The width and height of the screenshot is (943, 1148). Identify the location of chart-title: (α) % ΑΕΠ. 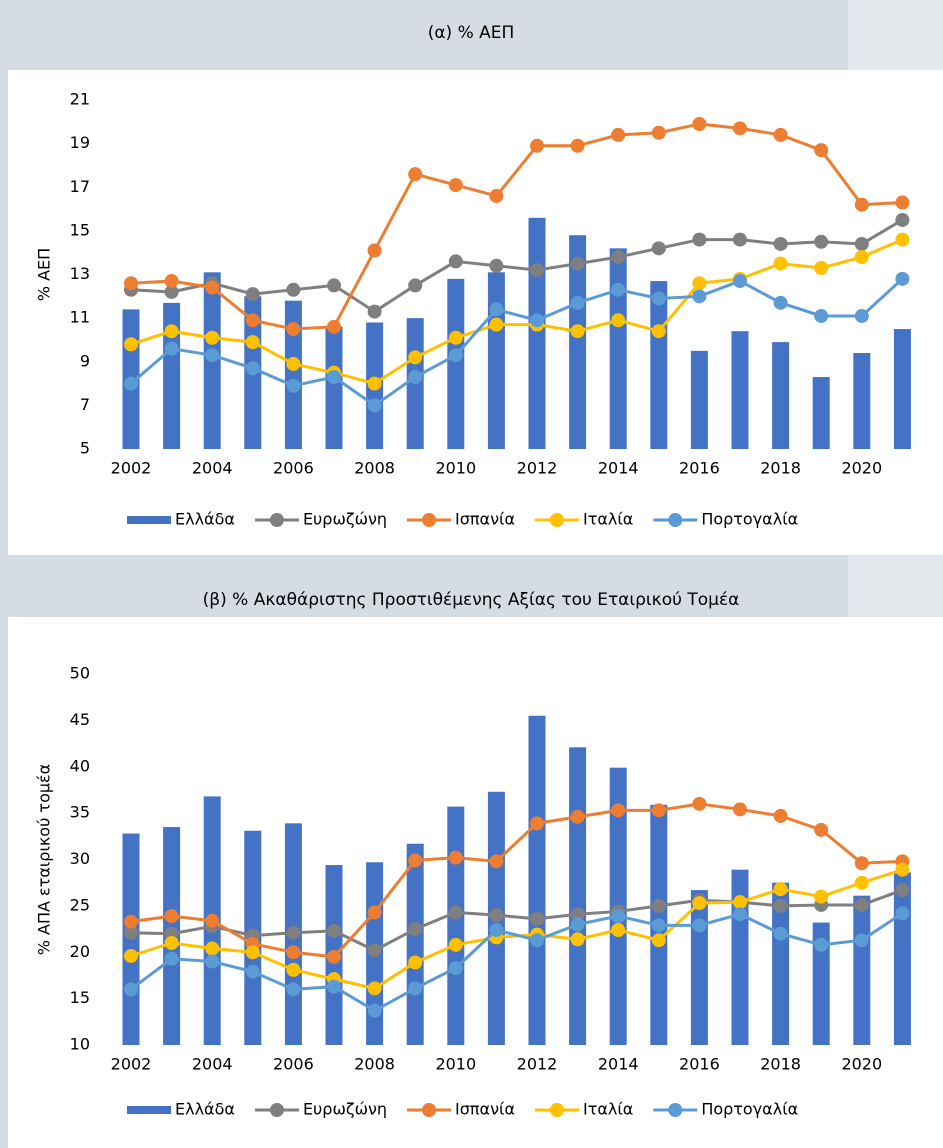
(471, 33).